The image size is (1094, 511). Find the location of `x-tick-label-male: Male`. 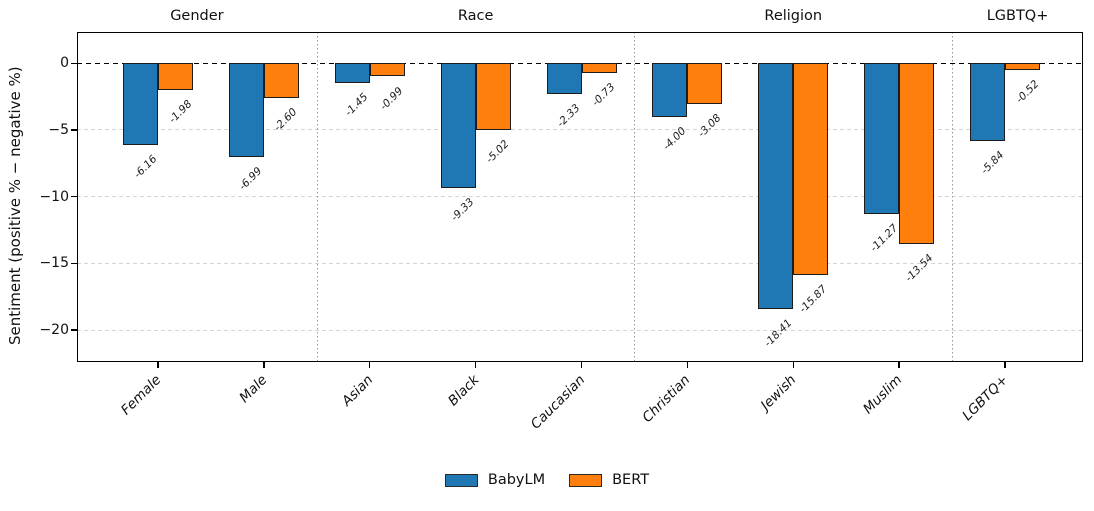

x-tick-label-male: Male is located at coordinates (253, 389).